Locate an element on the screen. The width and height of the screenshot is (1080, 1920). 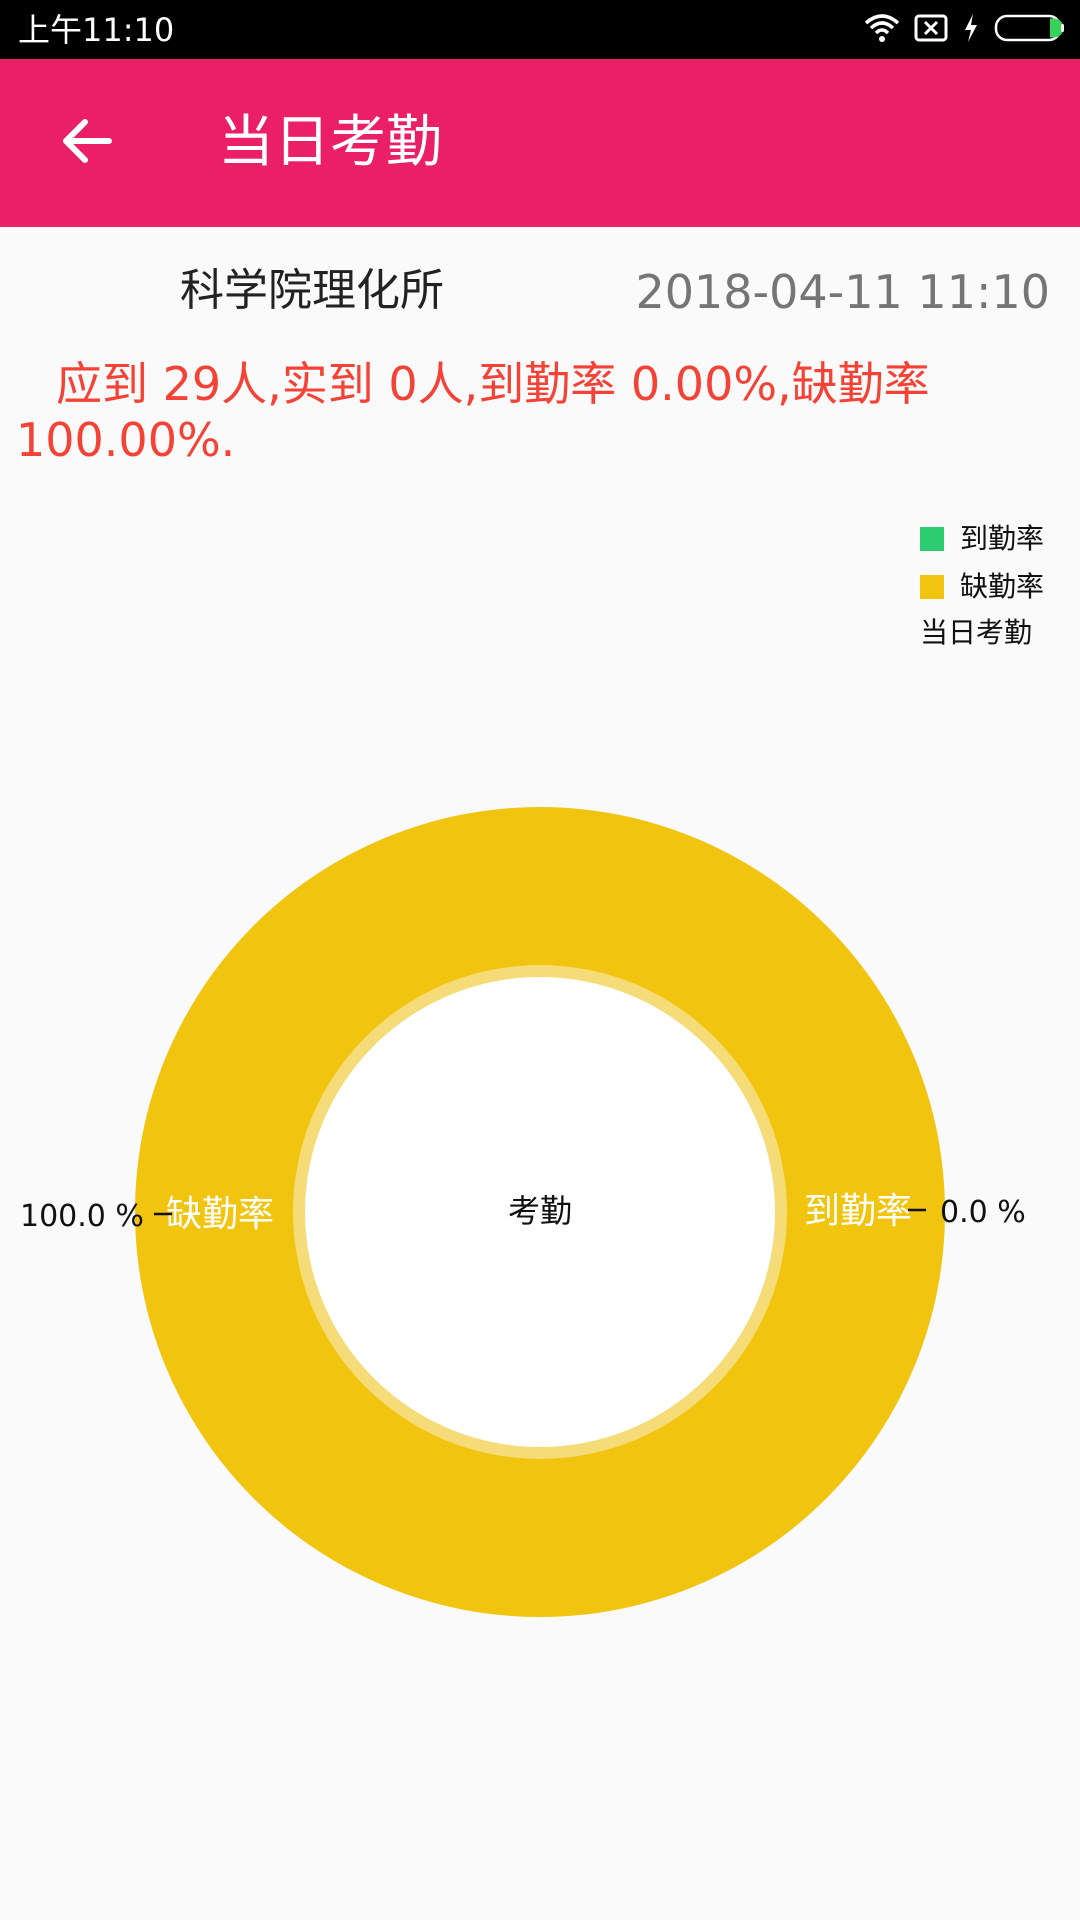
legend-label-absence: 缺勤率 is located at coordinates (1002, 586).